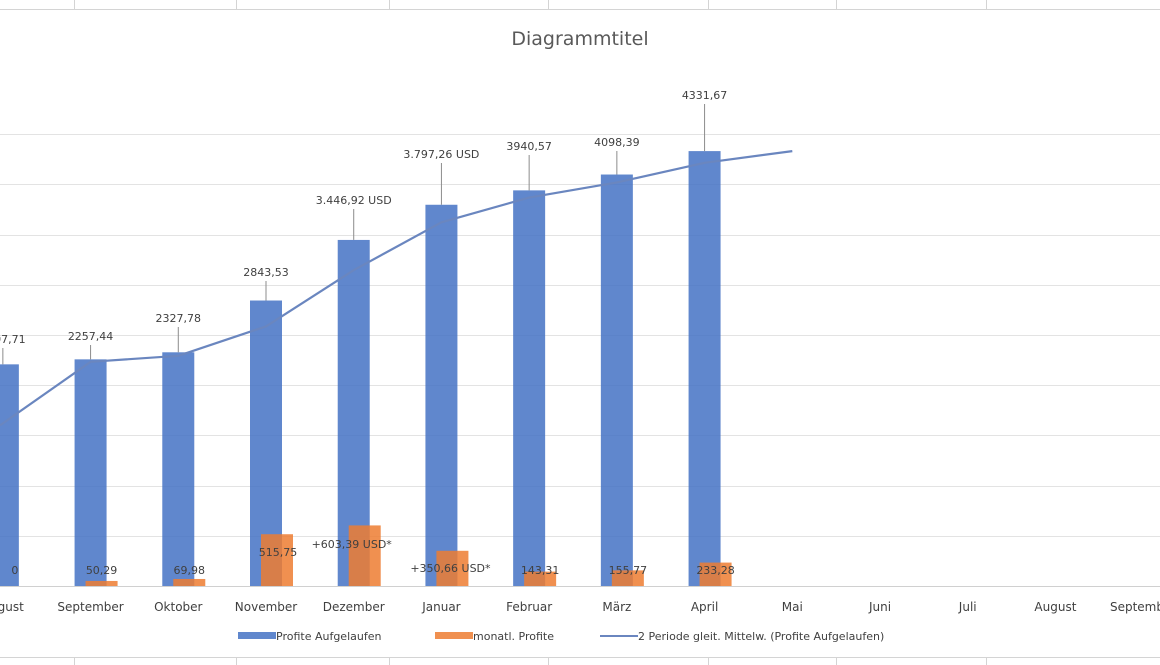 The image size is (1160, 665). Describe the element at coordinates (354, 607) in the screenshot. I see `x-tick-label: Dezember` at that location.